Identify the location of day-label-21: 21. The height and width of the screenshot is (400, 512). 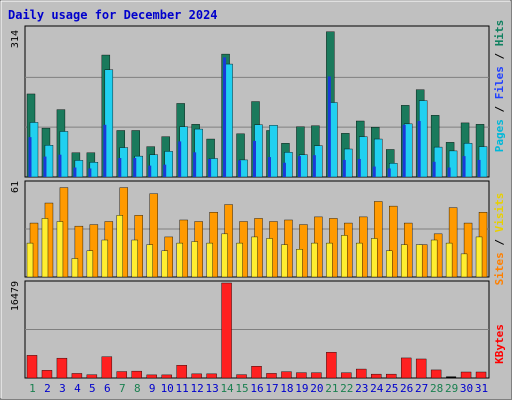
(331, 388).